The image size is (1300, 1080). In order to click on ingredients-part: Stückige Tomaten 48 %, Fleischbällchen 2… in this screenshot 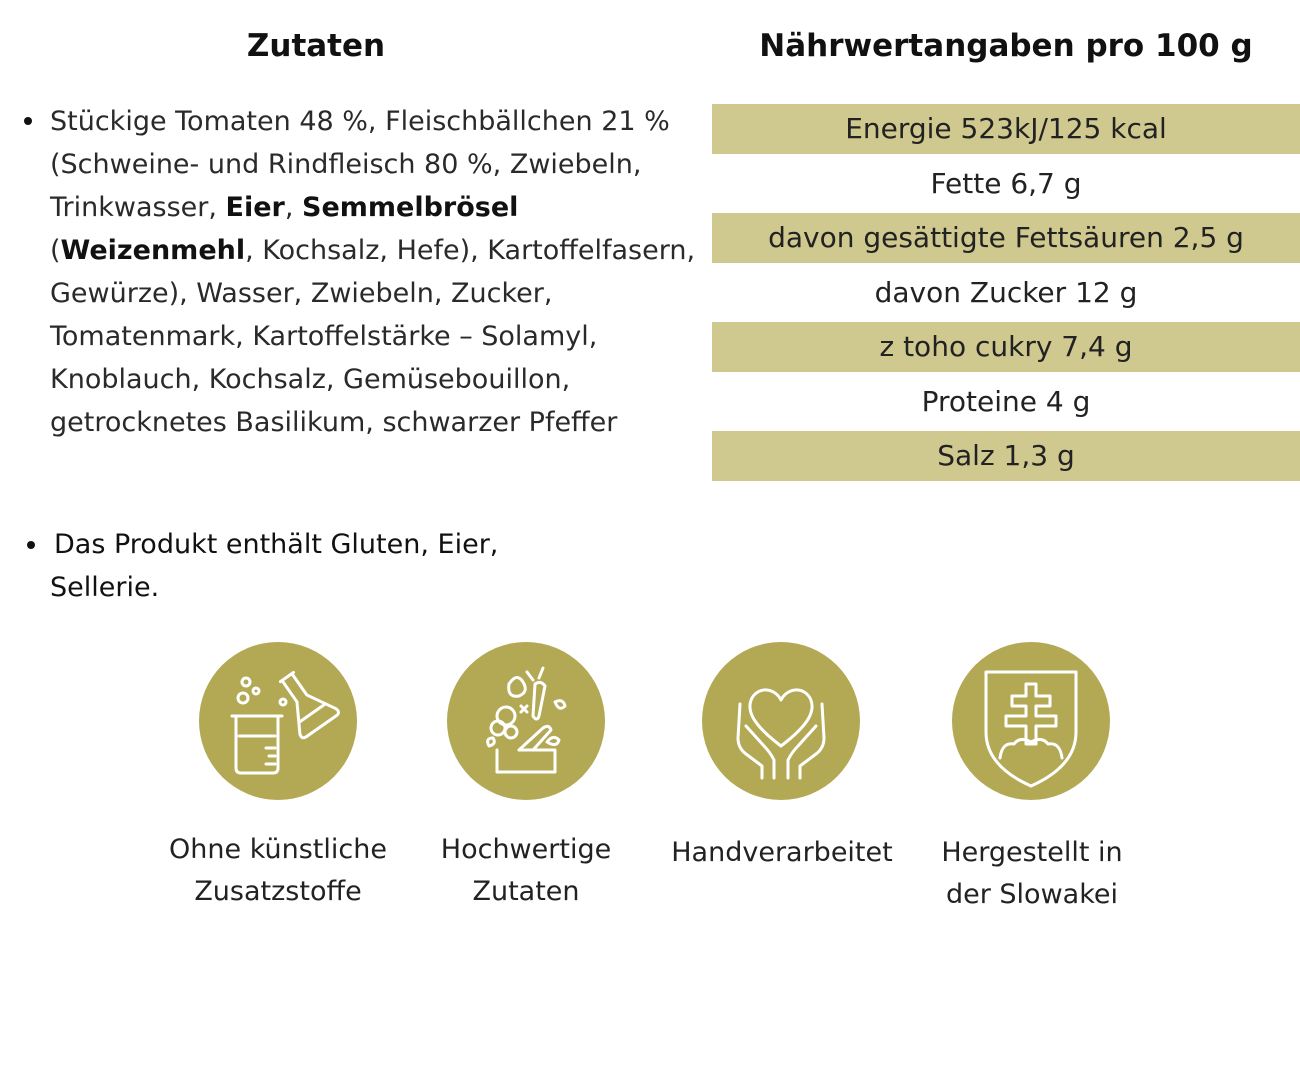, I will do `click(360, 164)`.